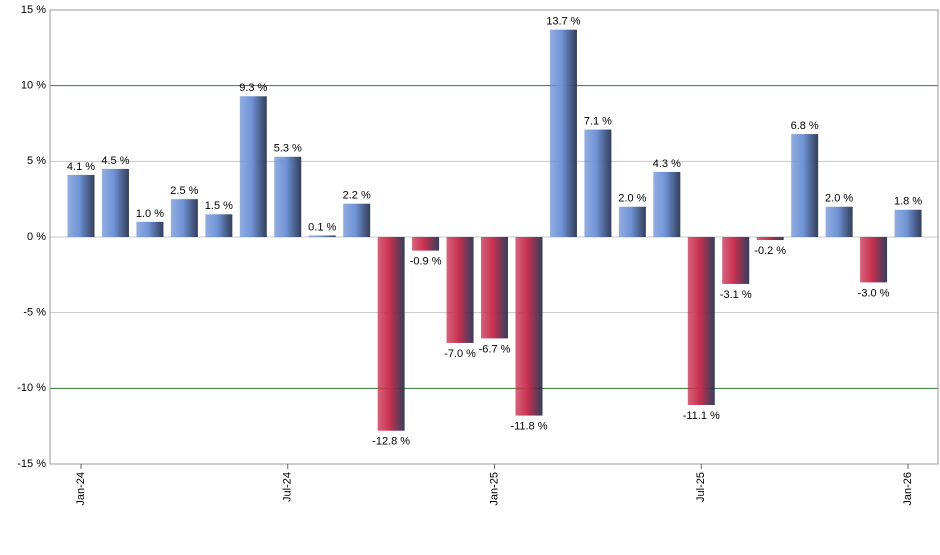 Image resolution: width=940 pixels, height=555 pixels. What do you see at coordinates (36, 161) in the screenshot?
I see `y-tick-label: 5 %` at bounding box center [36, 161].